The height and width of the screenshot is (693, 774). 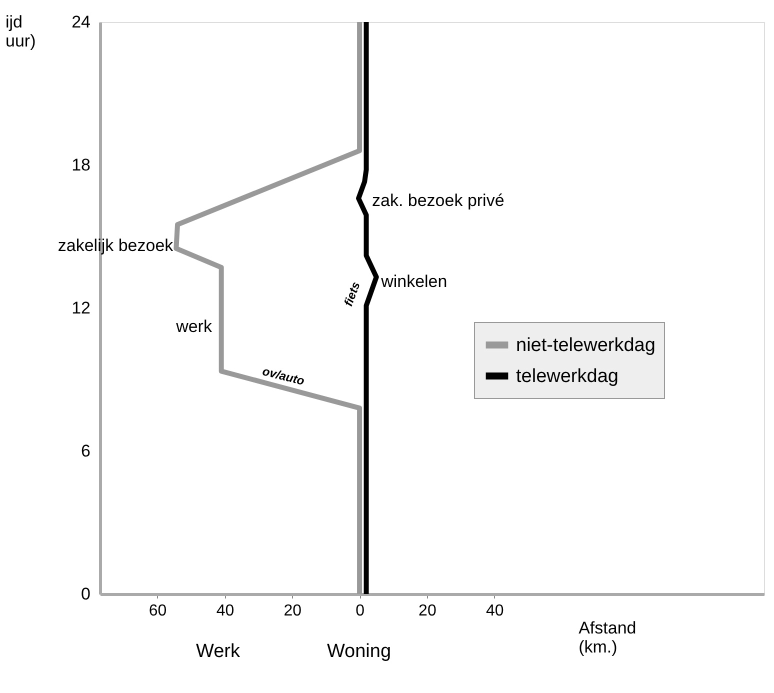 What do you see at coordinates (586, 345) in the screenshot?
I see `legend-label: niet-telewerkdag` at bounding box center [586, 345].